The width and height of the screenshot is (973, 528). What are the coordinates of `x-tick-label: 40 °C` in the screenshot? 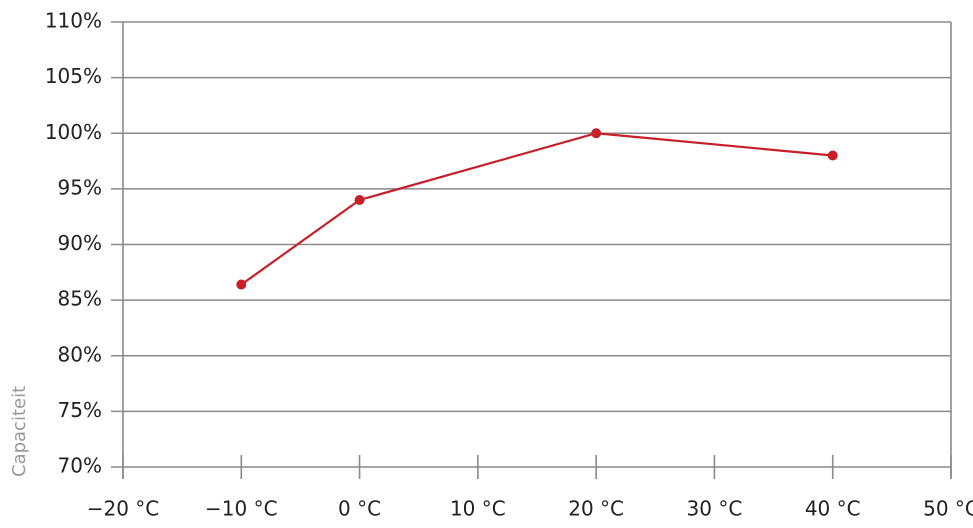 It's located at (833, 509).